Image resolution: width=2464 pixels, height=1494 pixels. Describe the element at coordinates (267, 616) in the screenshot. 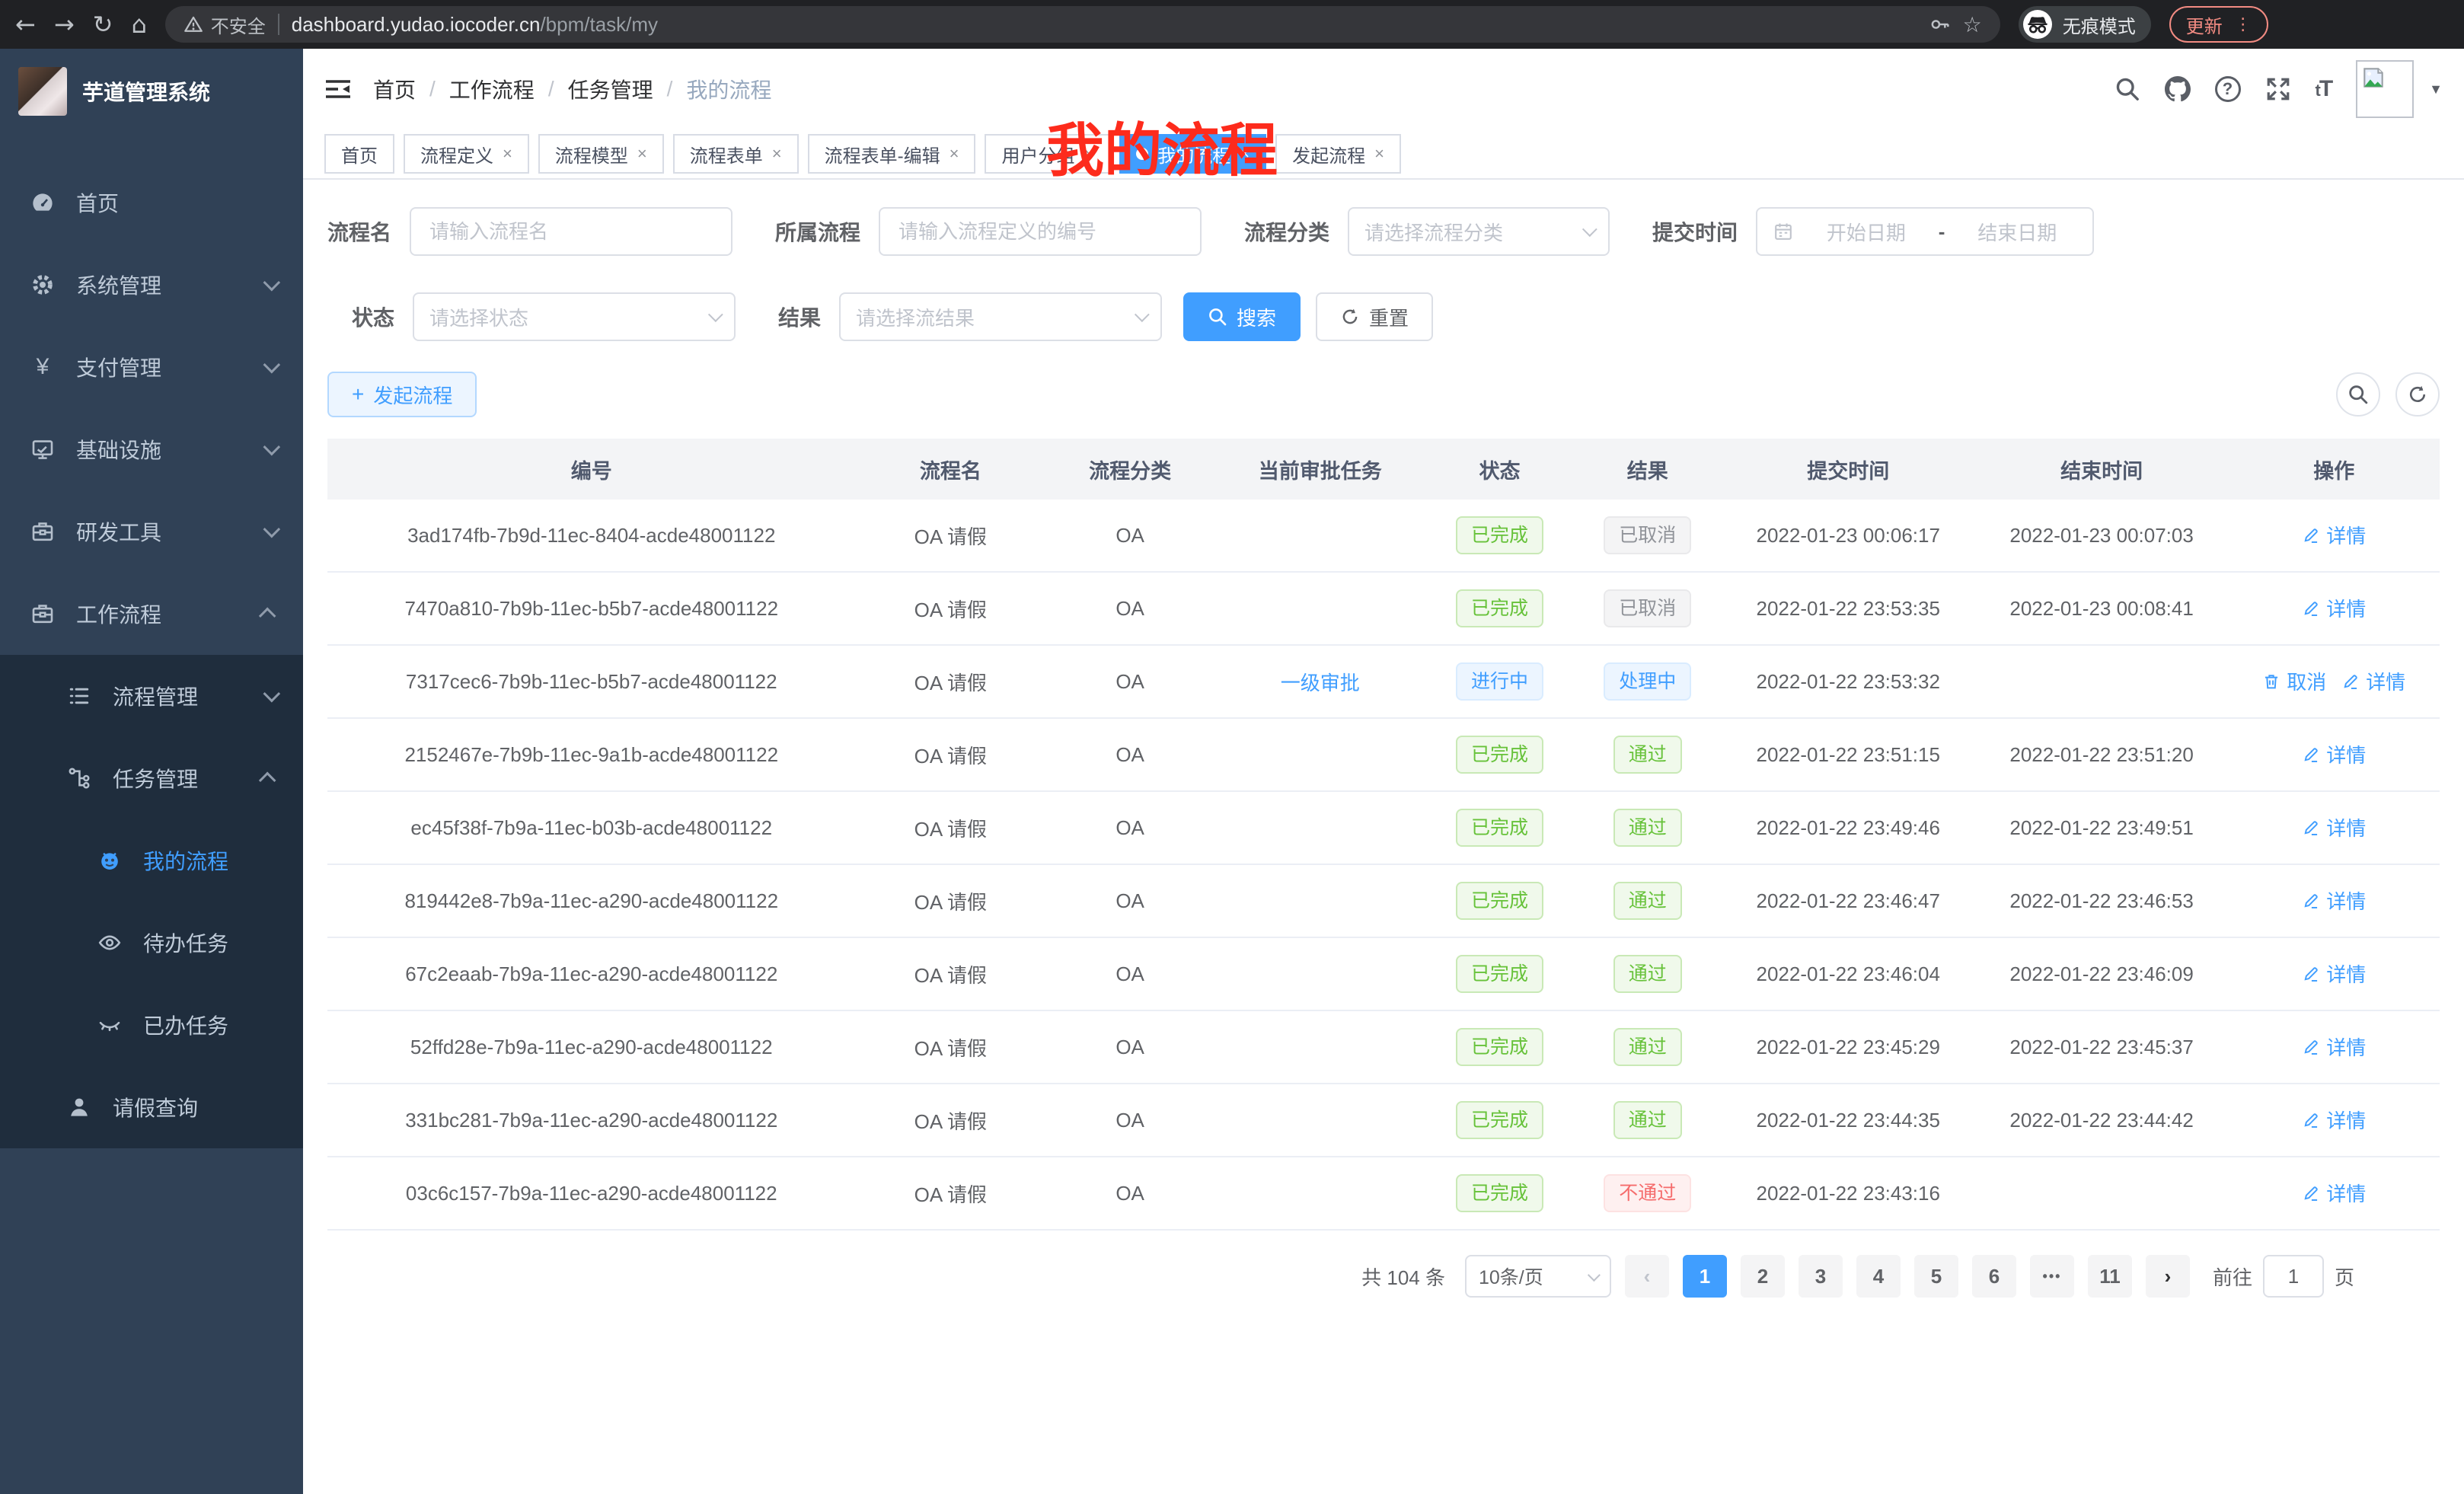

I see `chevron-up-icon` at that location.